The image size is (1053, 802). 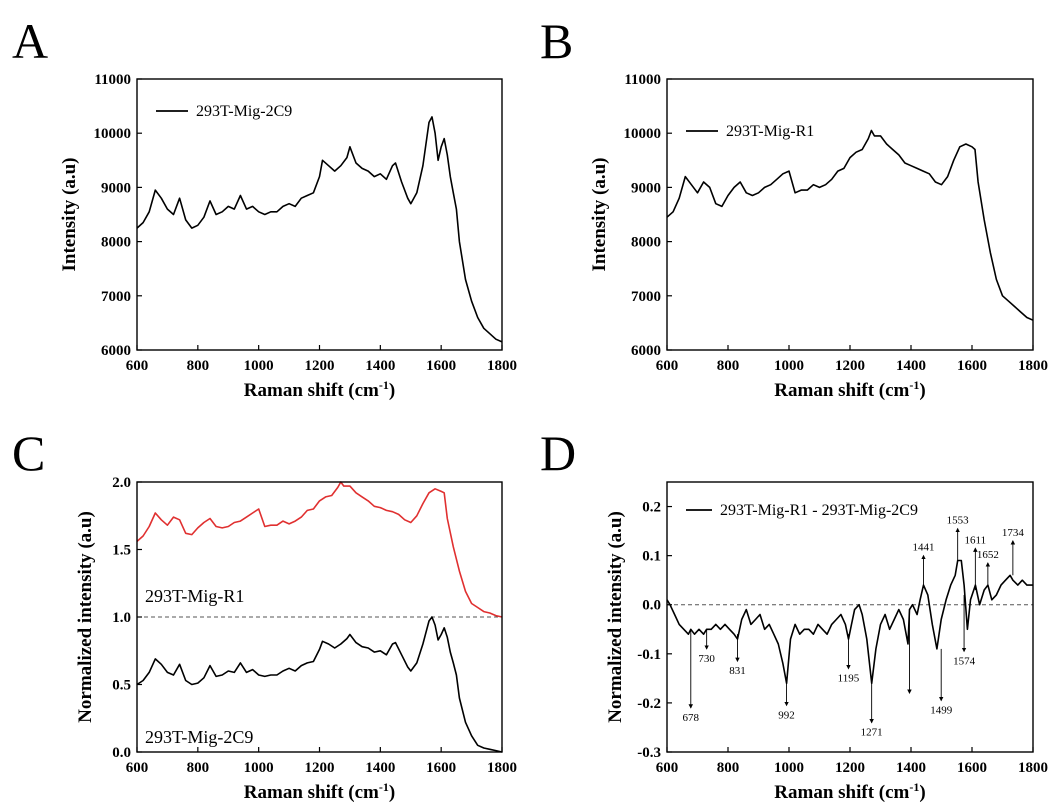 What do you see at coordinates (121, 686) in the screenshot?
I see `y-tick-label: 0.5` at bounding box center [121, 686].